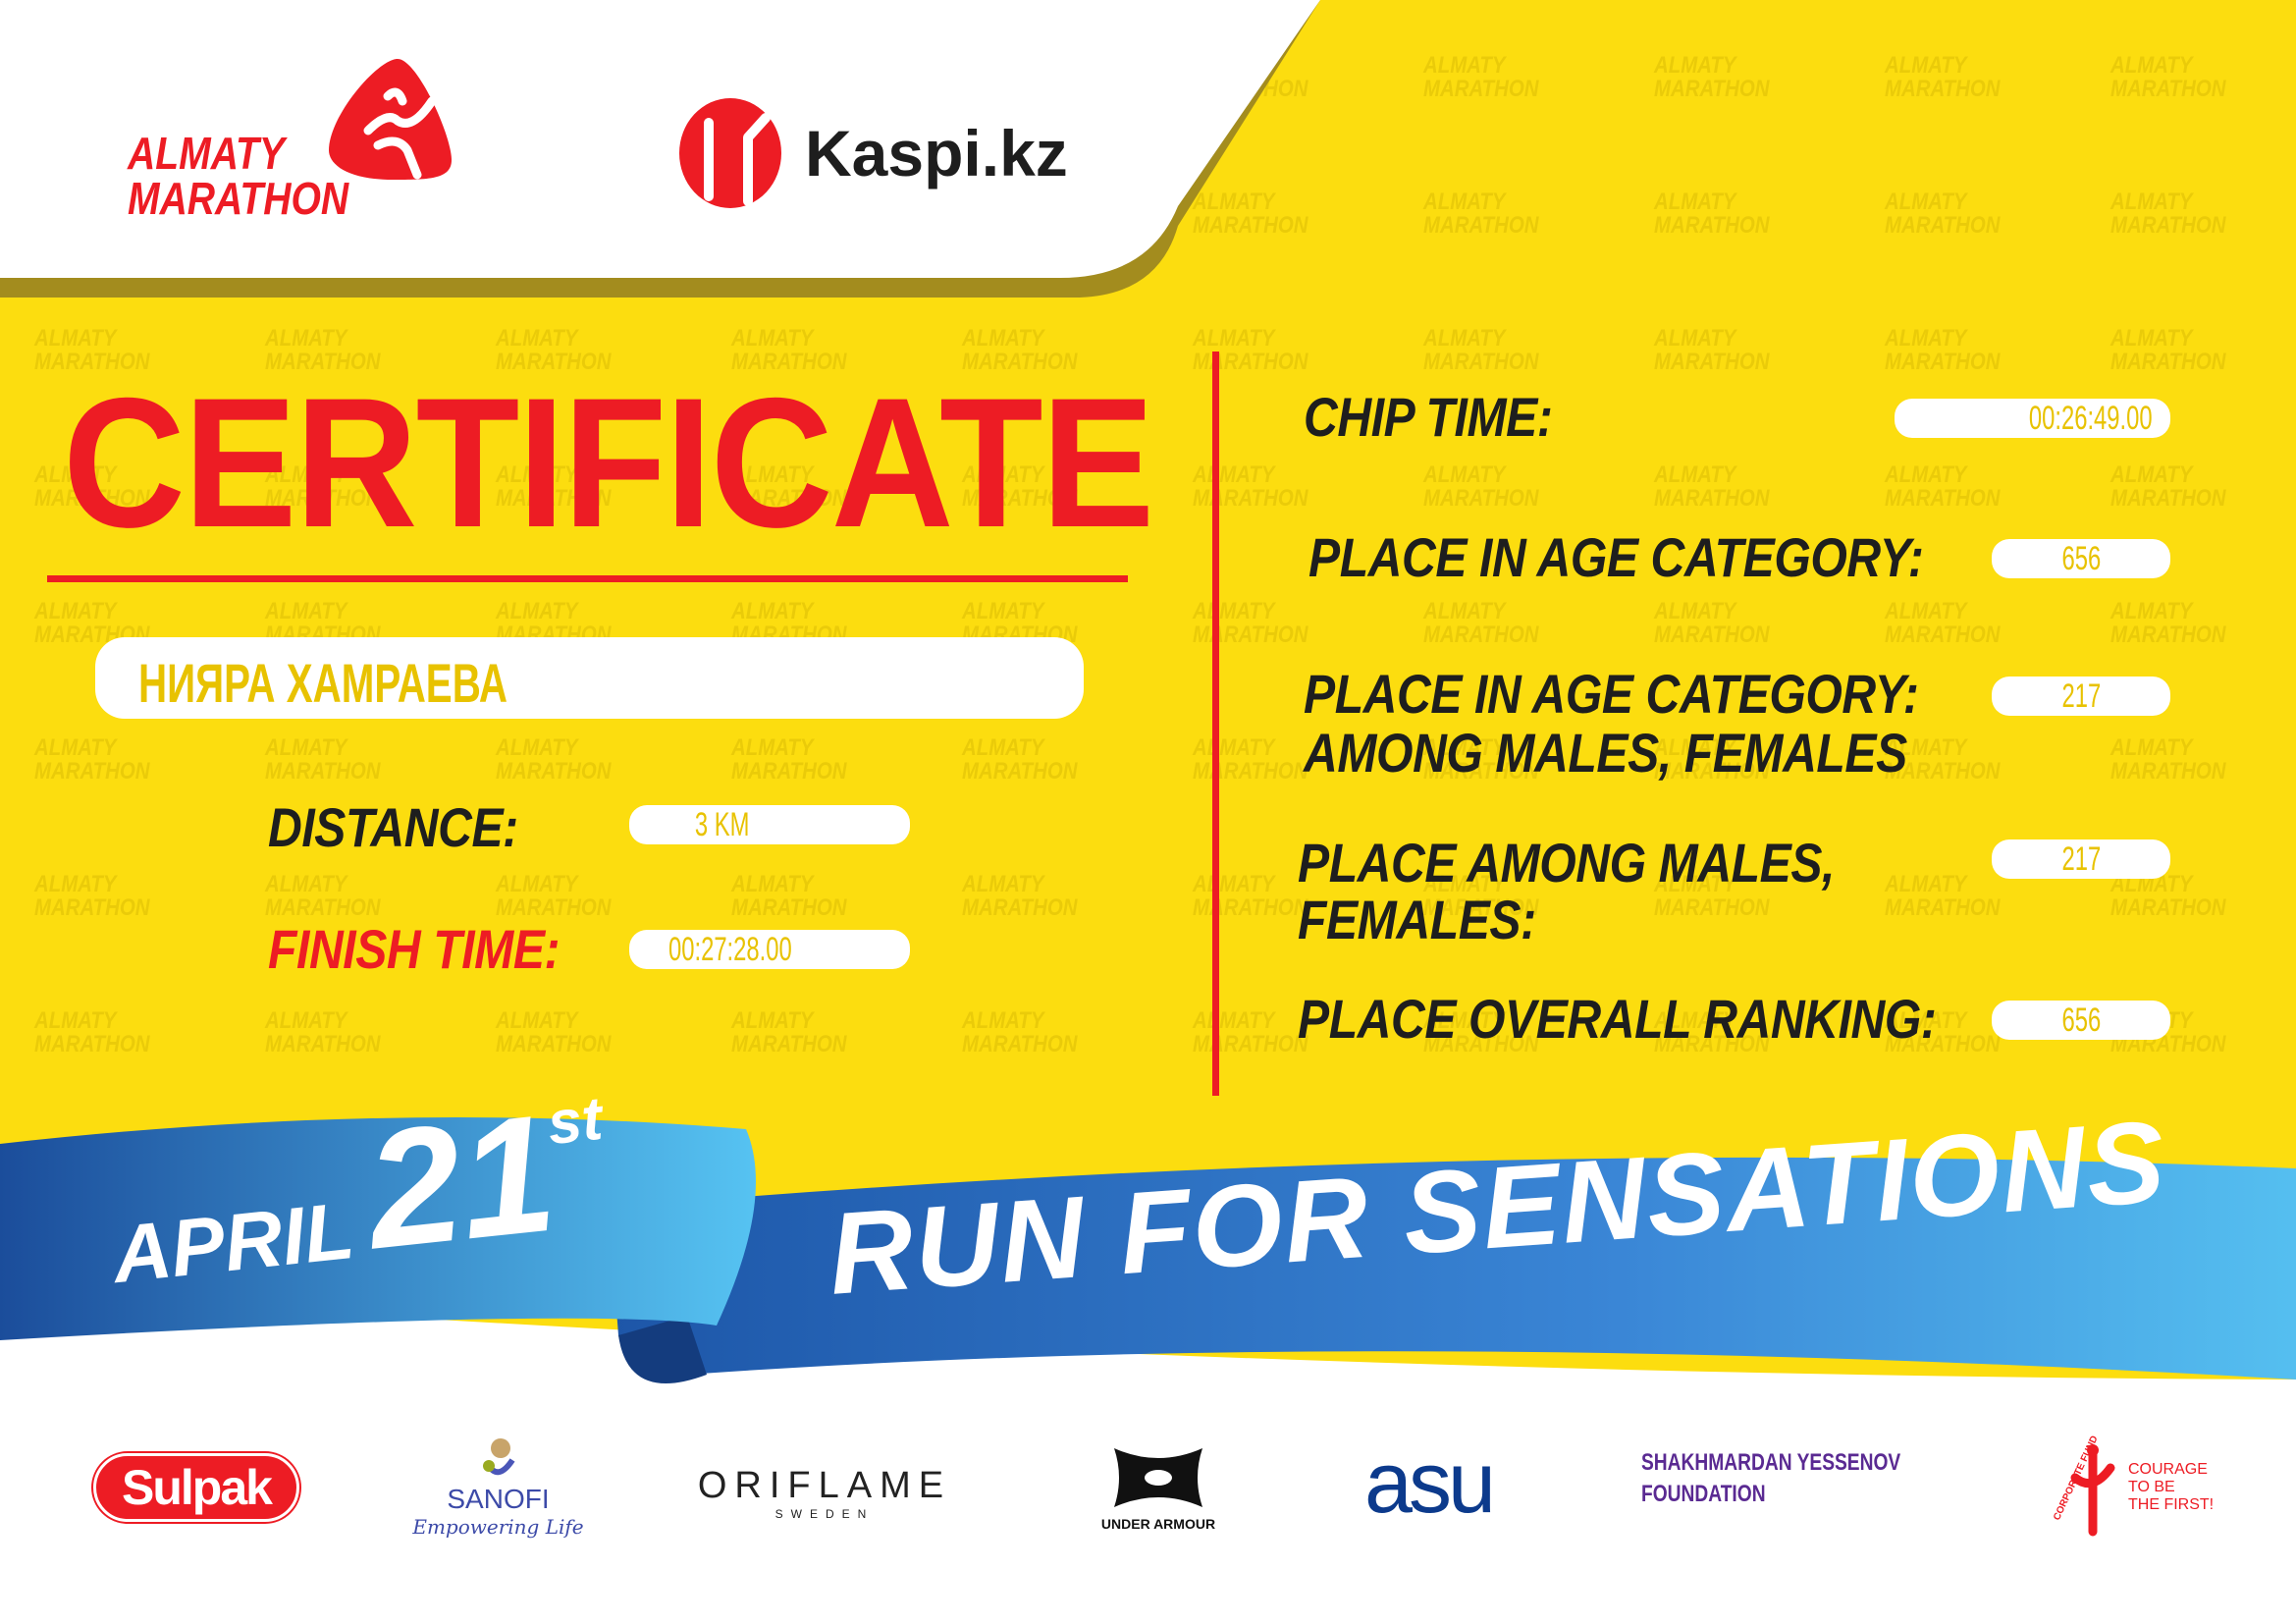  What do you see at coordinates (590, 678) in the screenshot?
I see `participant-name-box: НИЯРА ХАМРАЕВА` at bounding box center [590, 678].